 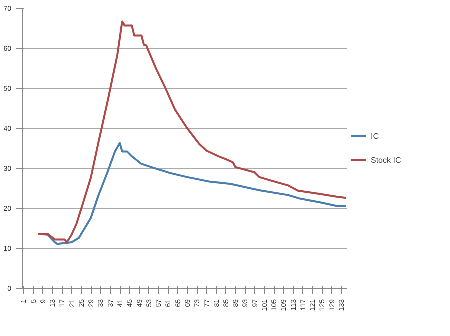 I want to click on legend-label: IC, so click(x=375, y=136).